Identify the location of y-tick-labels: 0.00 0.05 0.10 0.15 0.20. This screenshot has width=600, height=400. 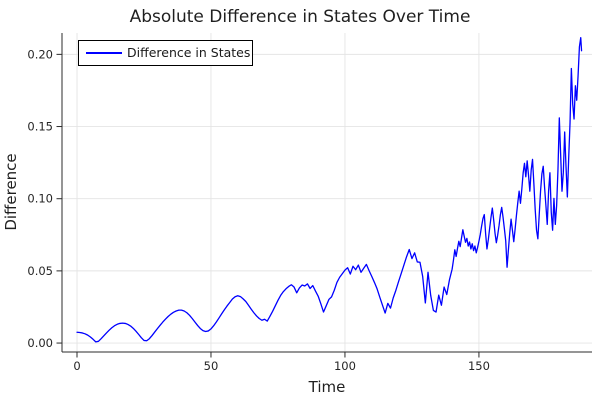
(40, 198).